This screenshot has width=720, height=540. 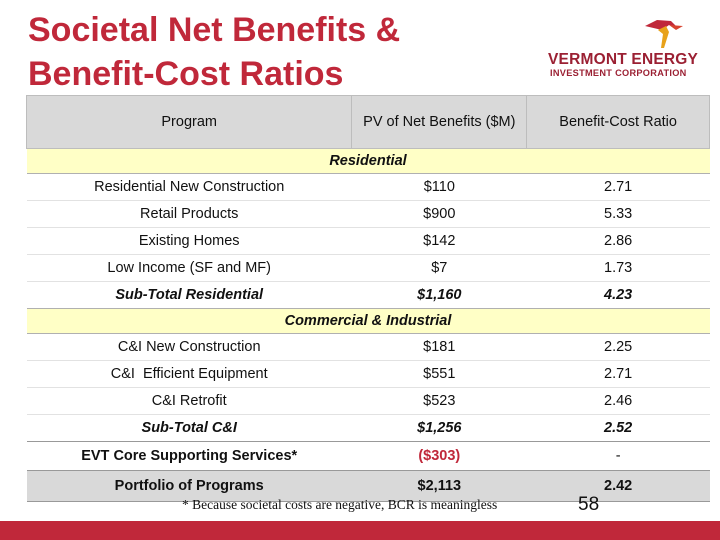 I want to click on bcr-cell: 2.46, so click(x=618, y=401).